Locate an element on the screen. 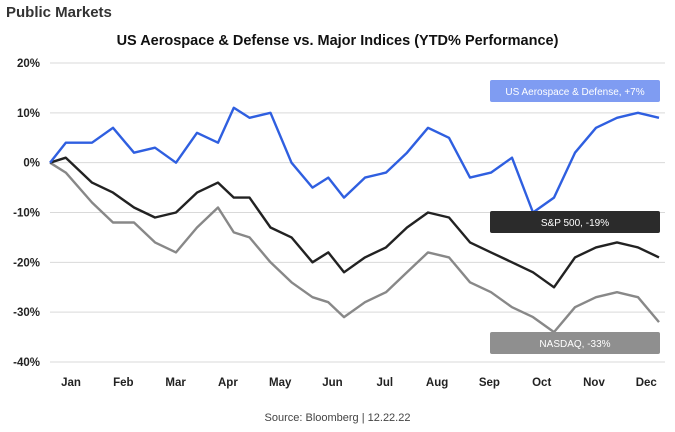  series-label-sp500: S&P 500, -19% is located at coordinates (575, 222).